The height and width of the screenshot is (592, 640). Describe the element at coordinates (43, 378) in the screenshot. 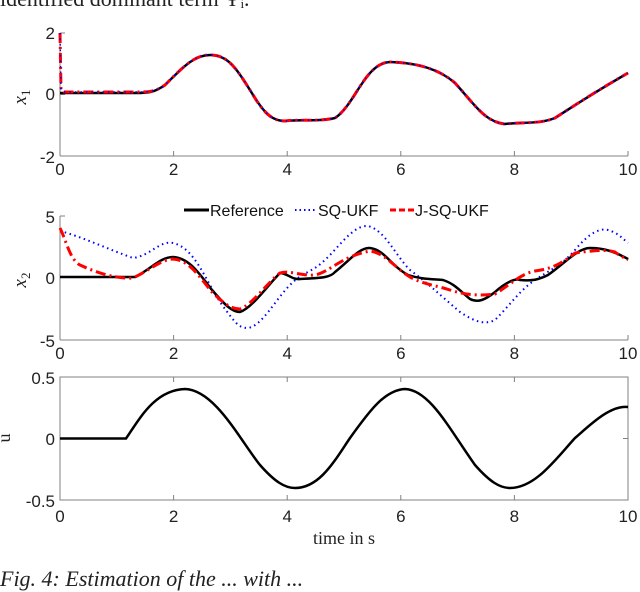

I see `y-tick-label: 0.5` at that location.